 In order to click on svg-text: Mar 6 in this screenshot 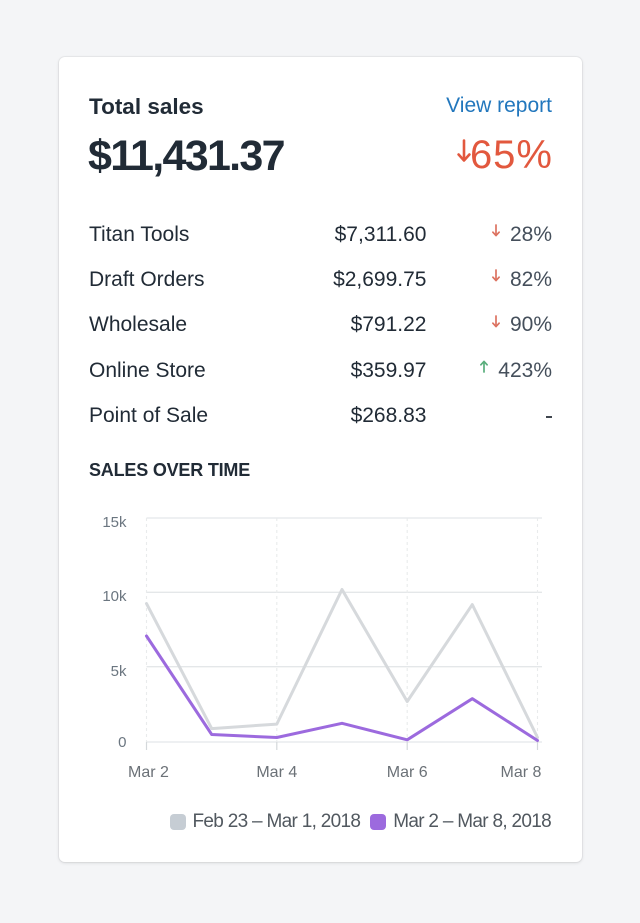, I will do `click(407, 772)`.